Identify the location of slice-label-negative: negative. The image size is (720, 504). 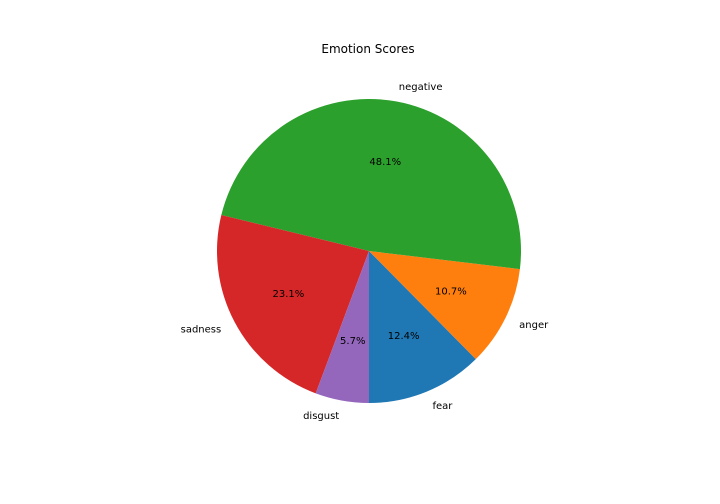
(421, 87).